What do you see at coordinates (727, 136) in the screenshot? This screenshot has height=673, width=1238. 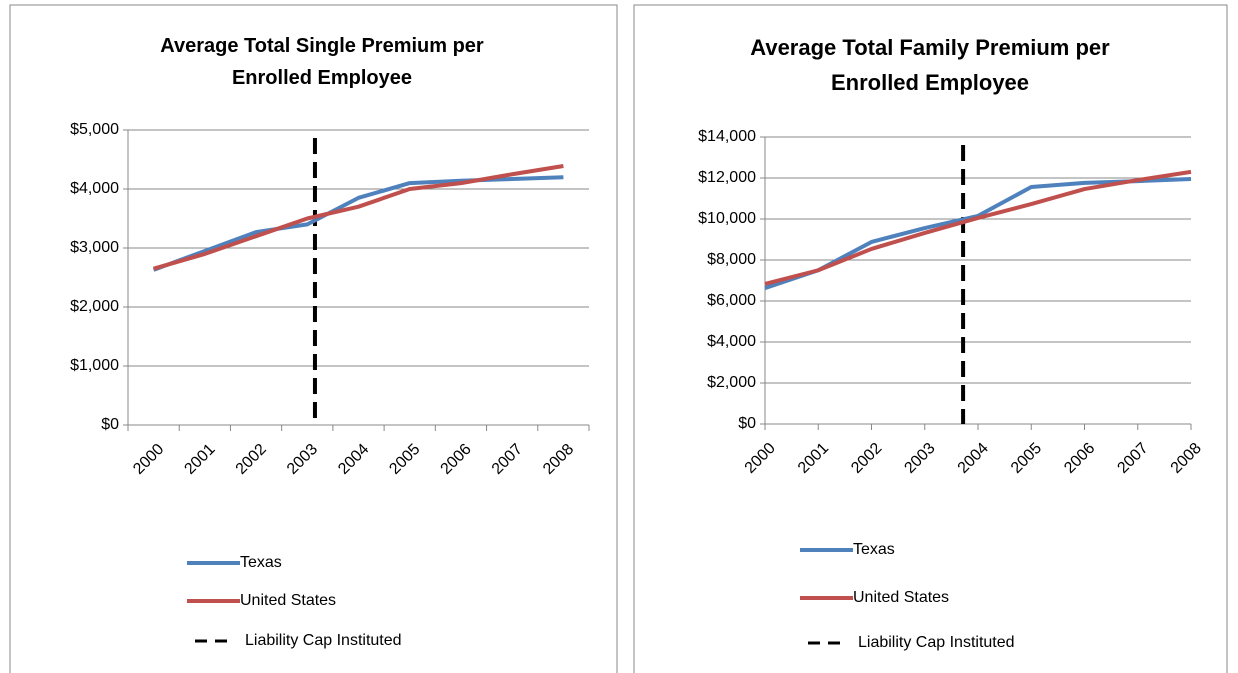 I see `y-tick-label: $14,000` at bounding box center [727, 136].